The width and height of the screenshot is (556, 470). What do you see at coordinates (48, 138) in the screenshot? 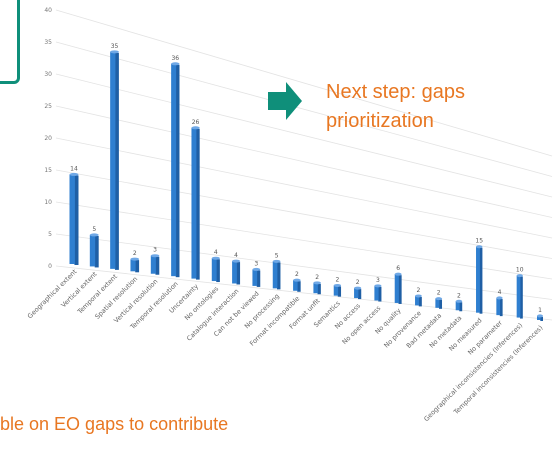
I see `y-axis-ticks: 0 5 10 15 20 25 30 35 40` at bounding box center [48, 138].